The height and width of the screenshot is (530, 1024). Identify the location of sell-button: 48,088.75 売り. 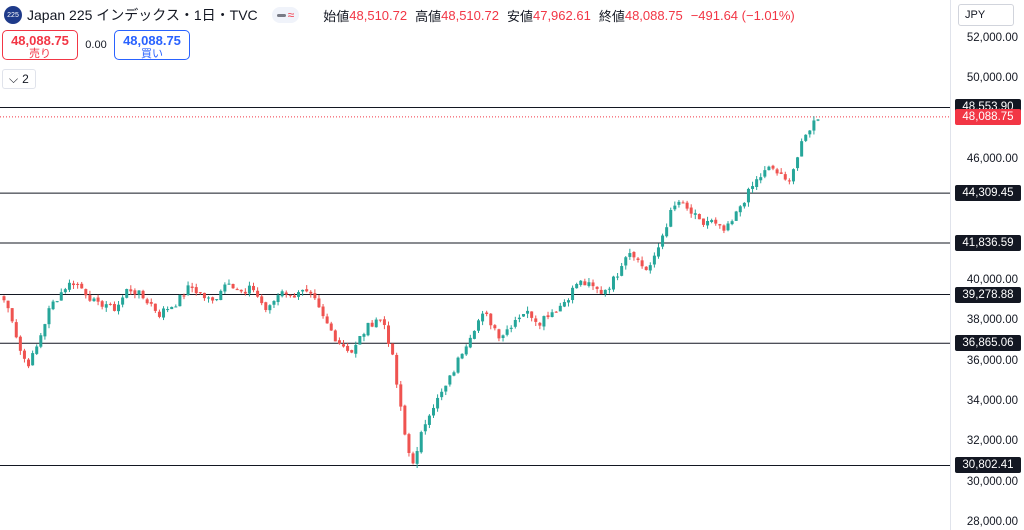
(40, 45).